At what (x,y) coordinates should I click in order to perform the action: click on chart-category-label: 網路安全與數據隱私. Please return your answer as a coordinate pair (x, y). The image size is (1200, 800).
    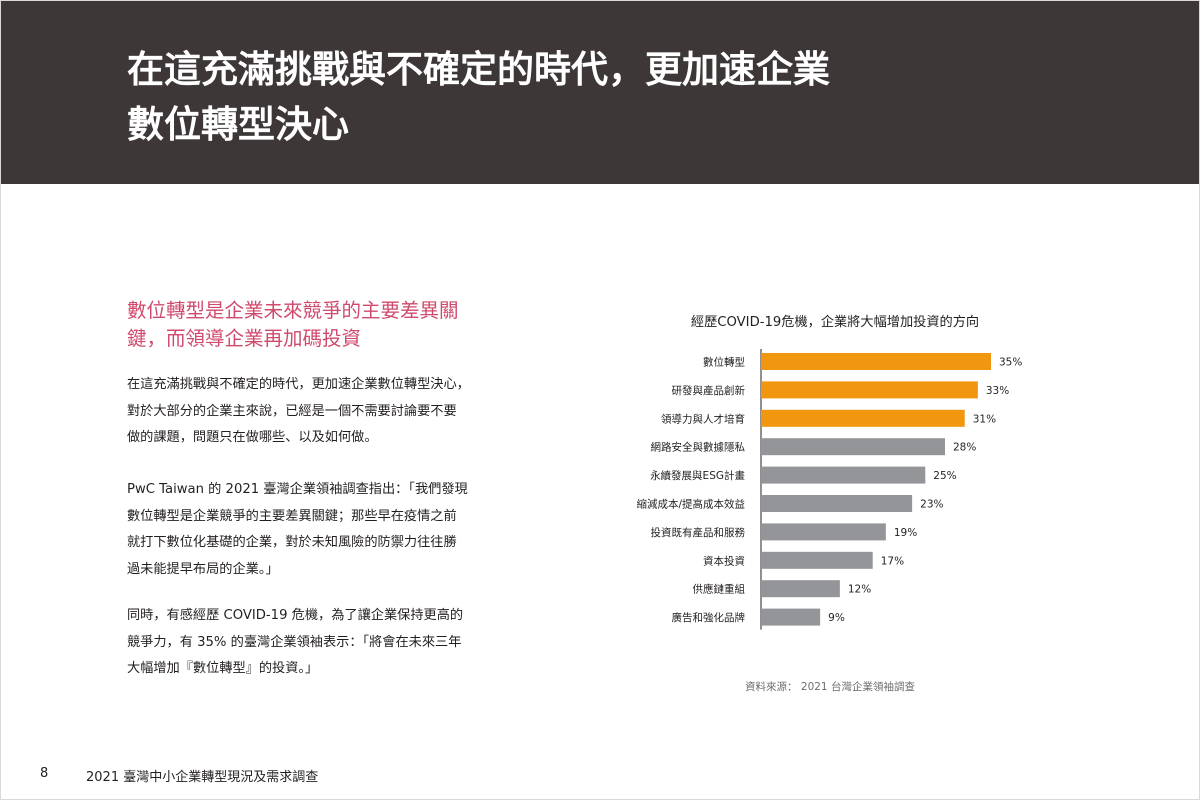
    Looking at the image, I should click on (698, 447).